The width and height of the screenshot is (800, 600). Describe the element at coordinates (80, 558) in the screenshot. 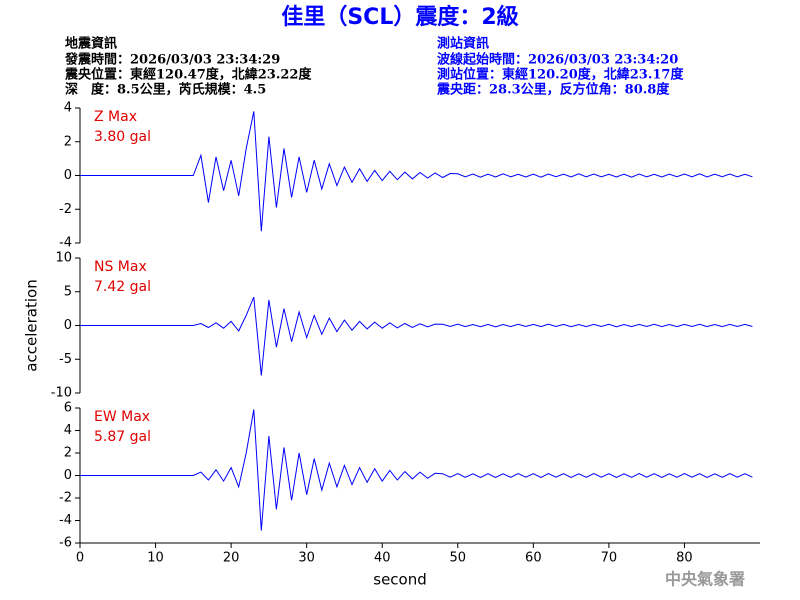

I see `x-tick-label: 0` at that location.